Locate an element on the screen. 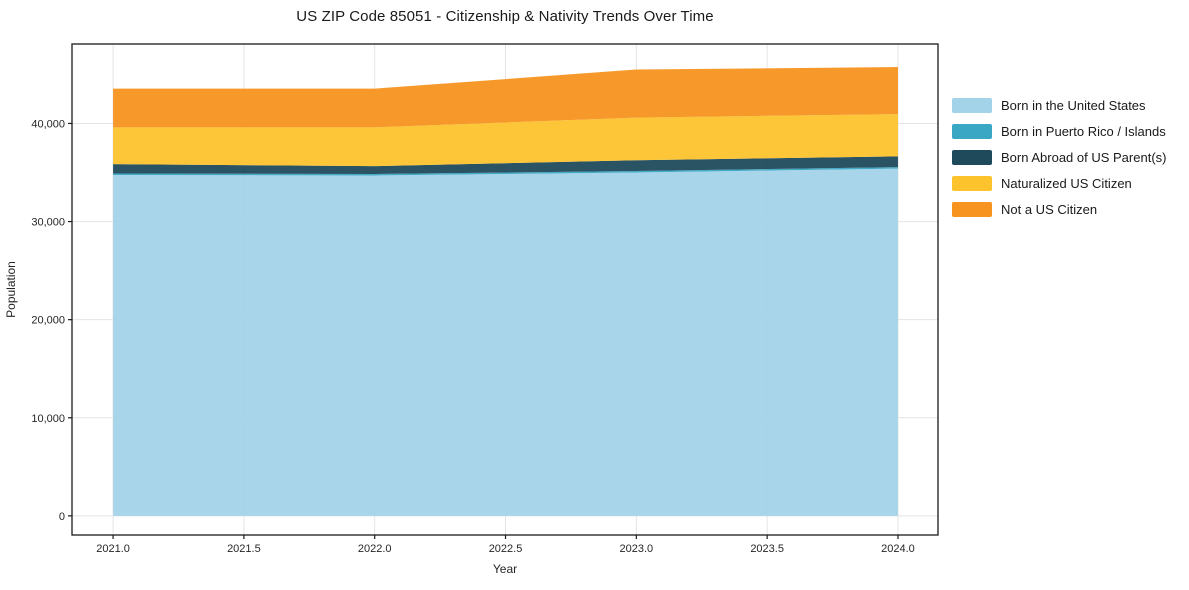 The image size is (1189, 590). legend-label: Born in Puerto Rico / Islands is located at coordinates (1083, 131).